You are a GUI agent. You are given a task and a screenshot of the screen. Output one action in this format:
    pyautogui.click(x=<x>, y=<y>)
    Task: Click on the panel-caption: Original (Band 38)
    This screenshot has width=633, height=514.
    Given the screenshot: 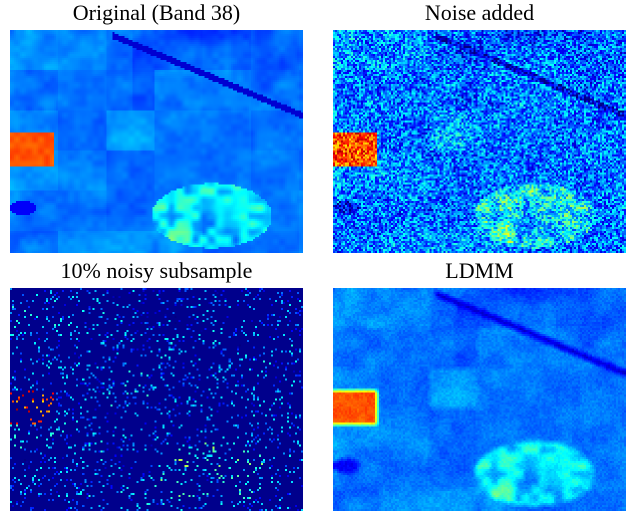 What is the action you would take?
    pyautogui.click(x=156, y=12)
    